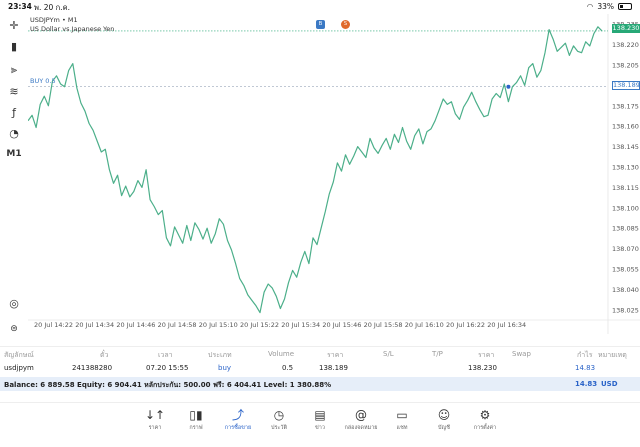 Image resolution: width=640 pixels, height=447 pixels. I want to click on y-tick-label: 138.100, so click(625, 208).